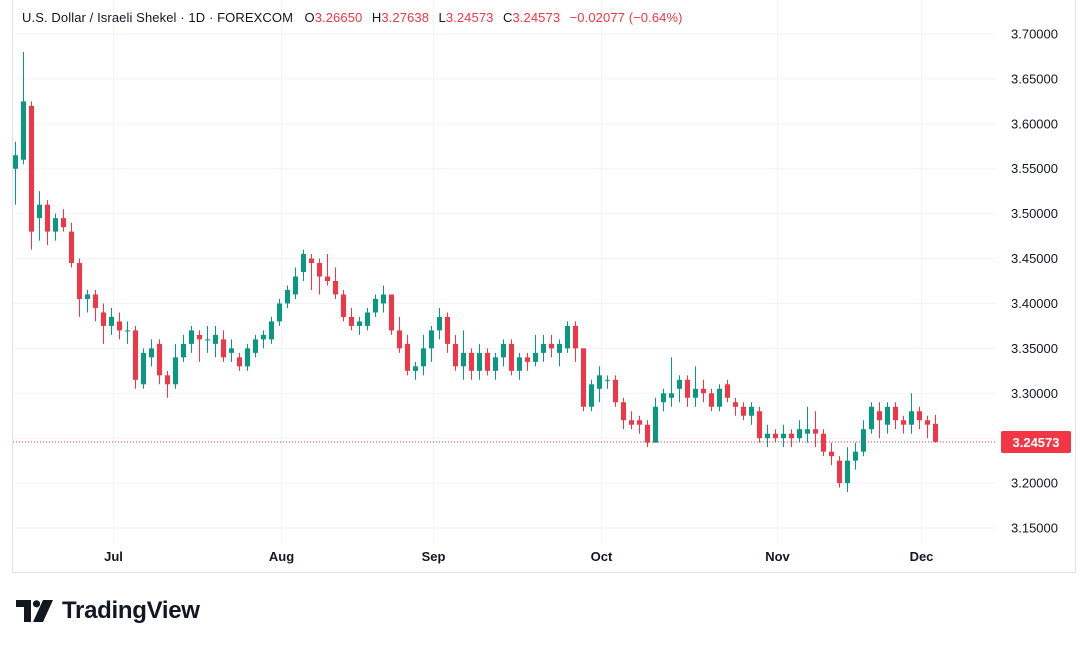 This screenshot has height=648, width=1089. What do you see at coordinates (108, 611) in the screenshot?
I see `tradingview-brand: TradingView` at bounding box center [108, 611].